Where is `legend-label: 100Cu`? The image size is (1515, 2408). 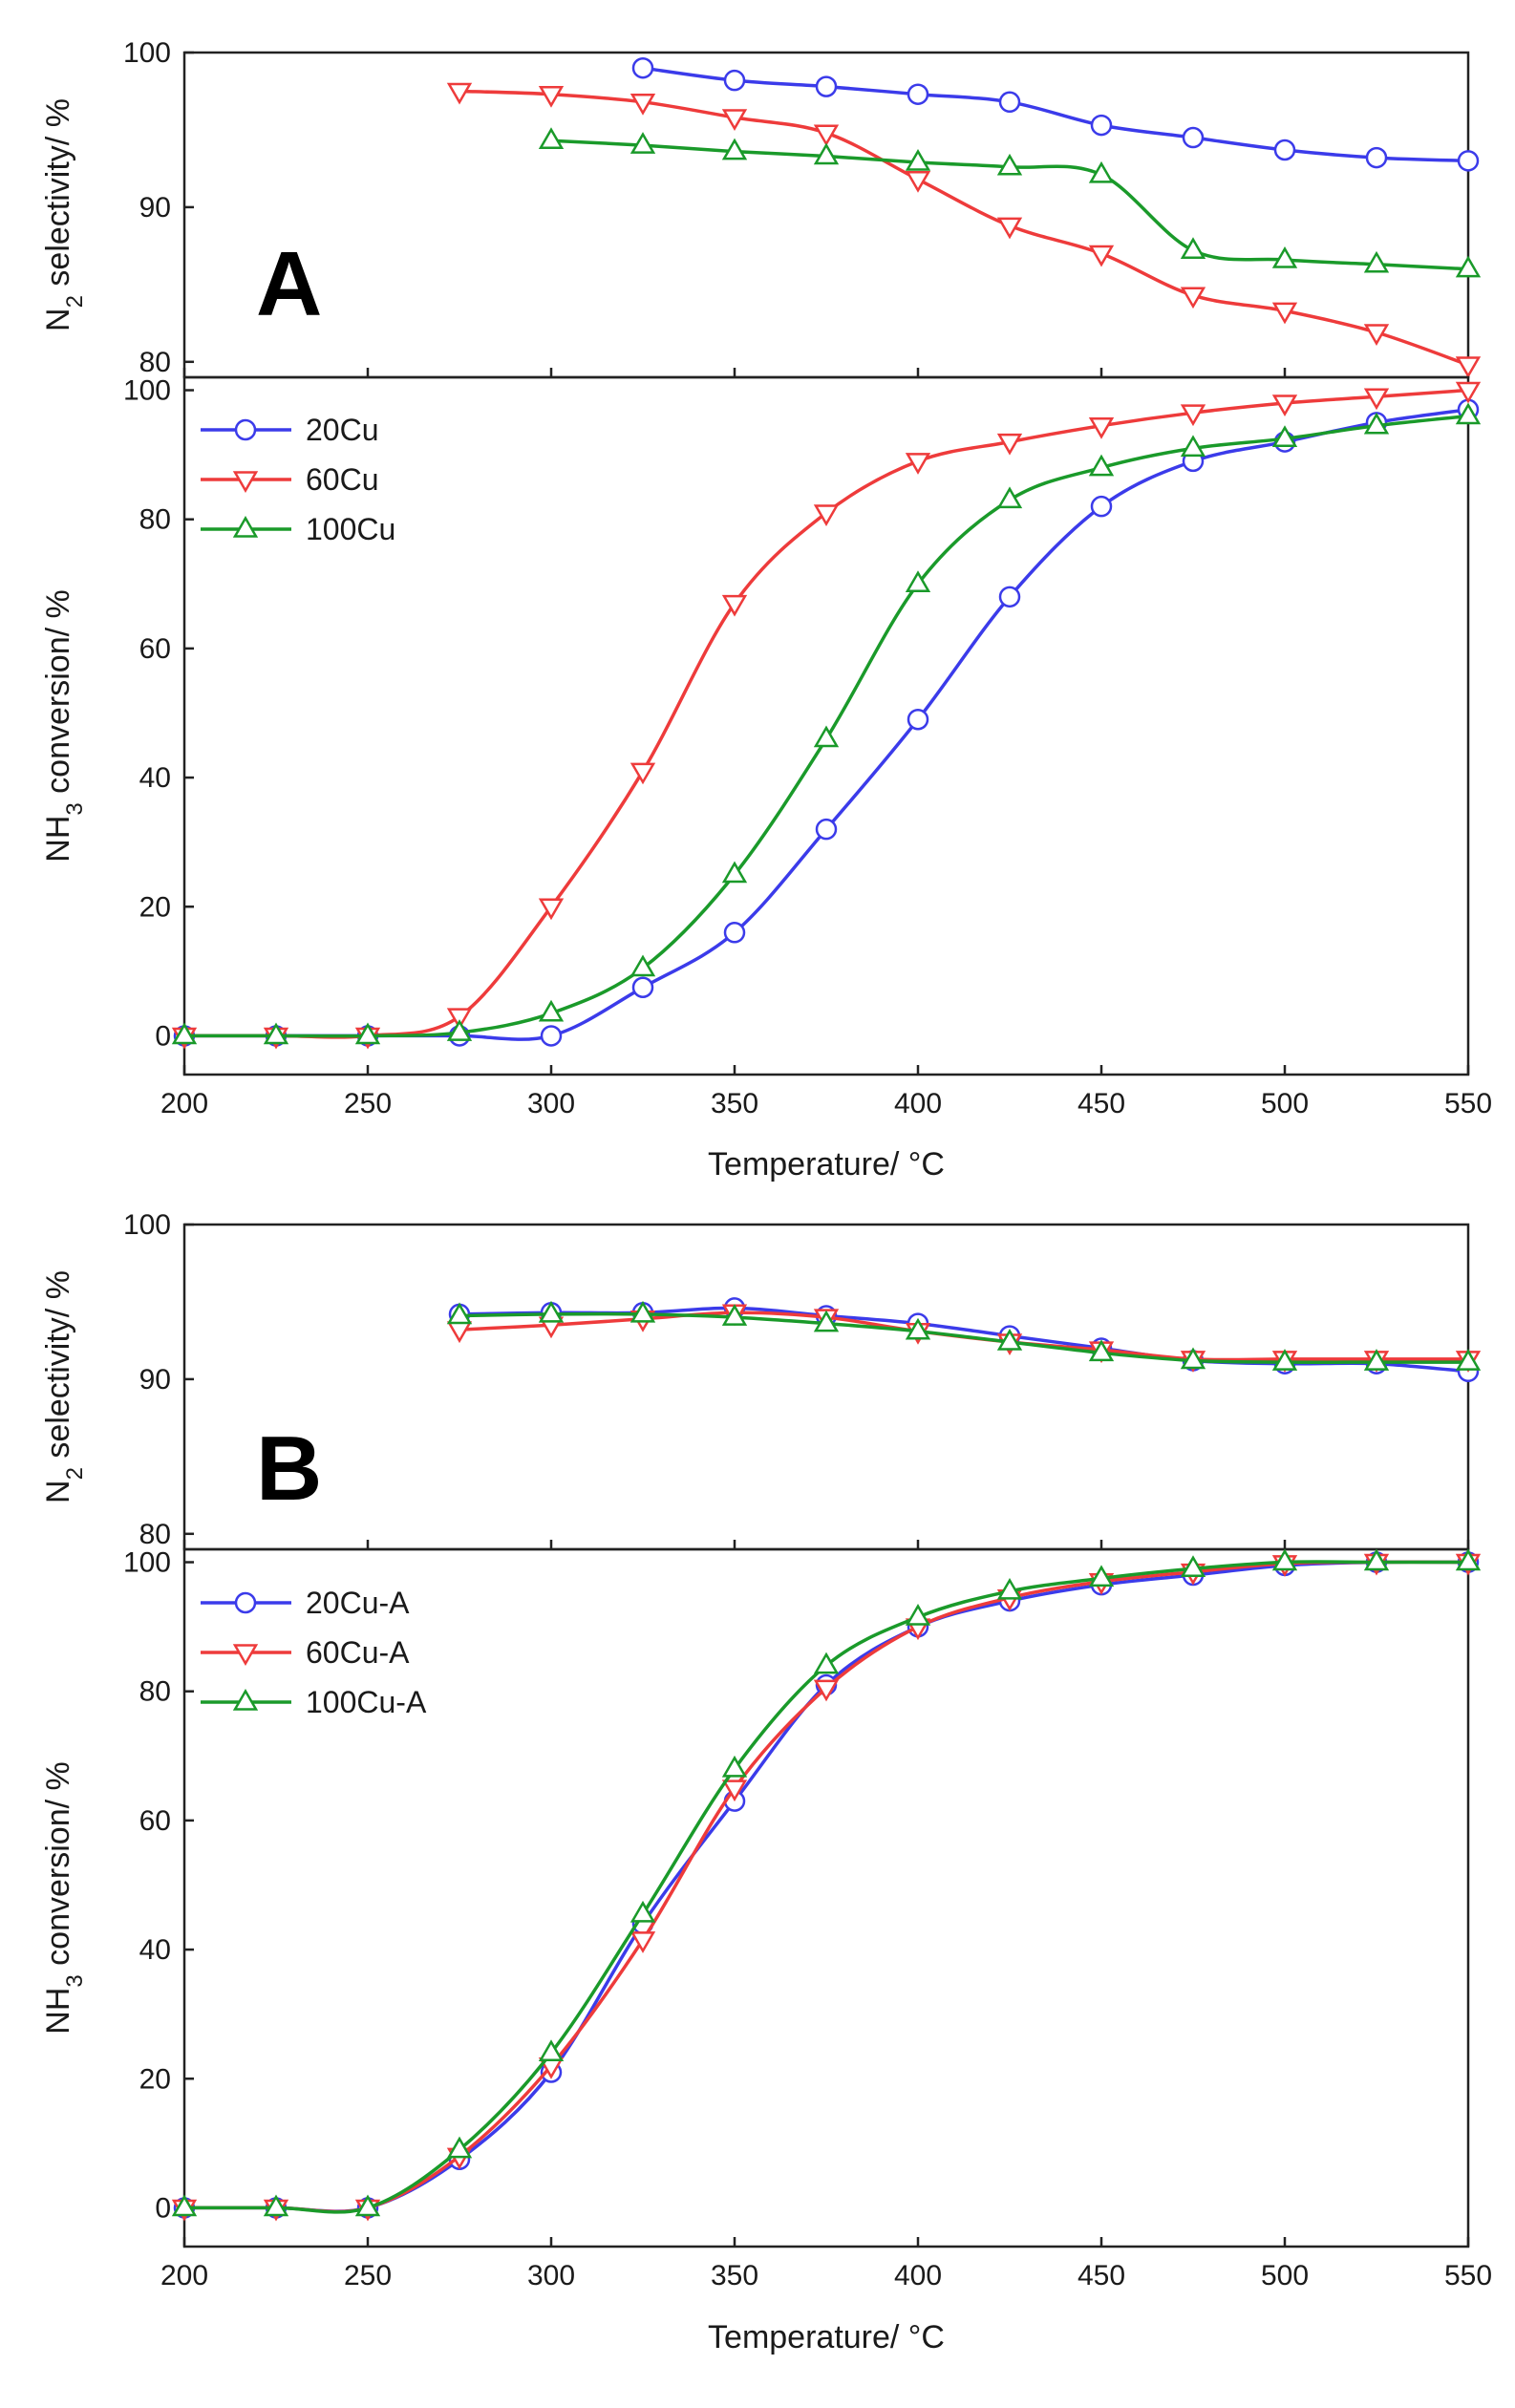
legend-label: 100Cu is located at coordinates (350, 529).